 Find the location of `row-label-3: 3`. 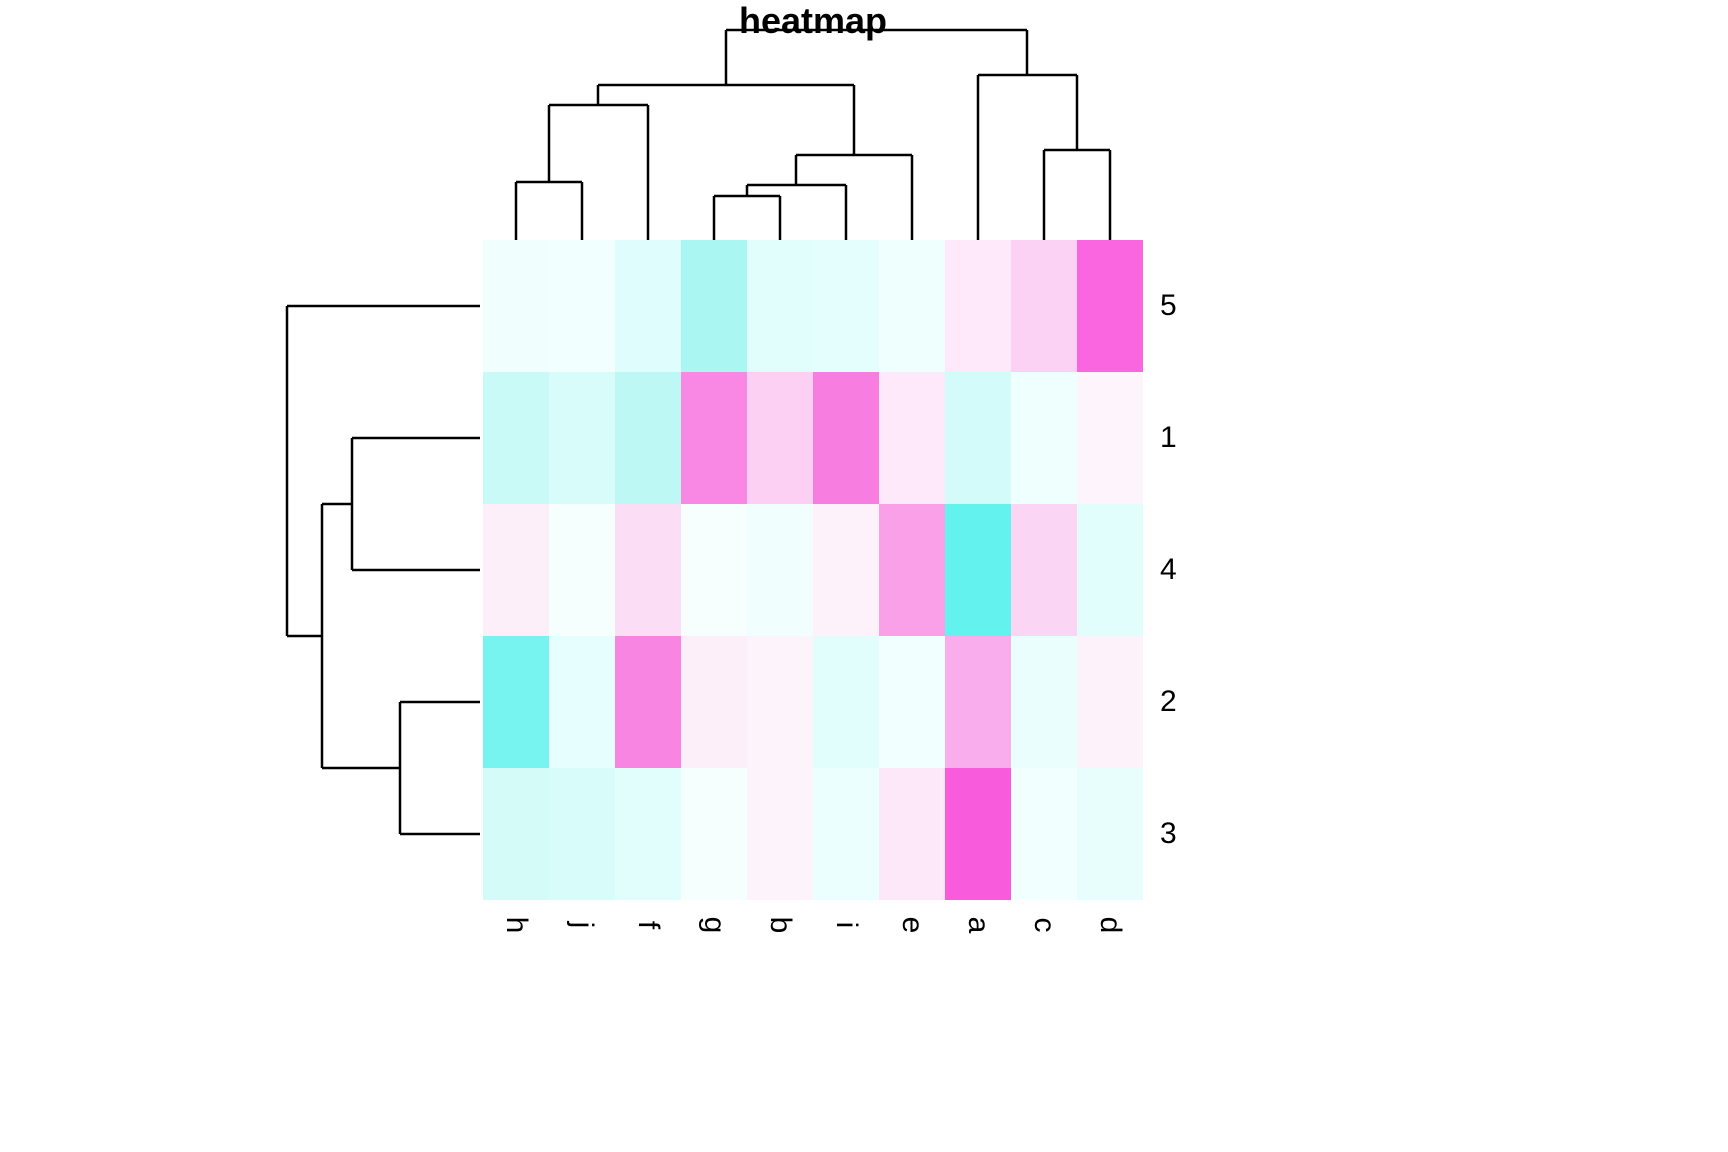

row-label-3: 3 is located at coordinates (1168, 833).